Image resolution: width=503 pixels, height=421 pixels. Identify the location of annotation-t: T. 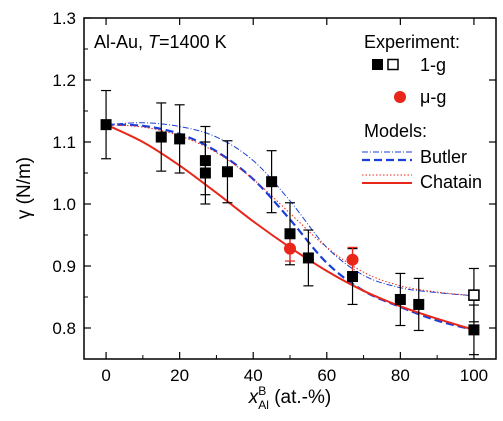
(154, 42).